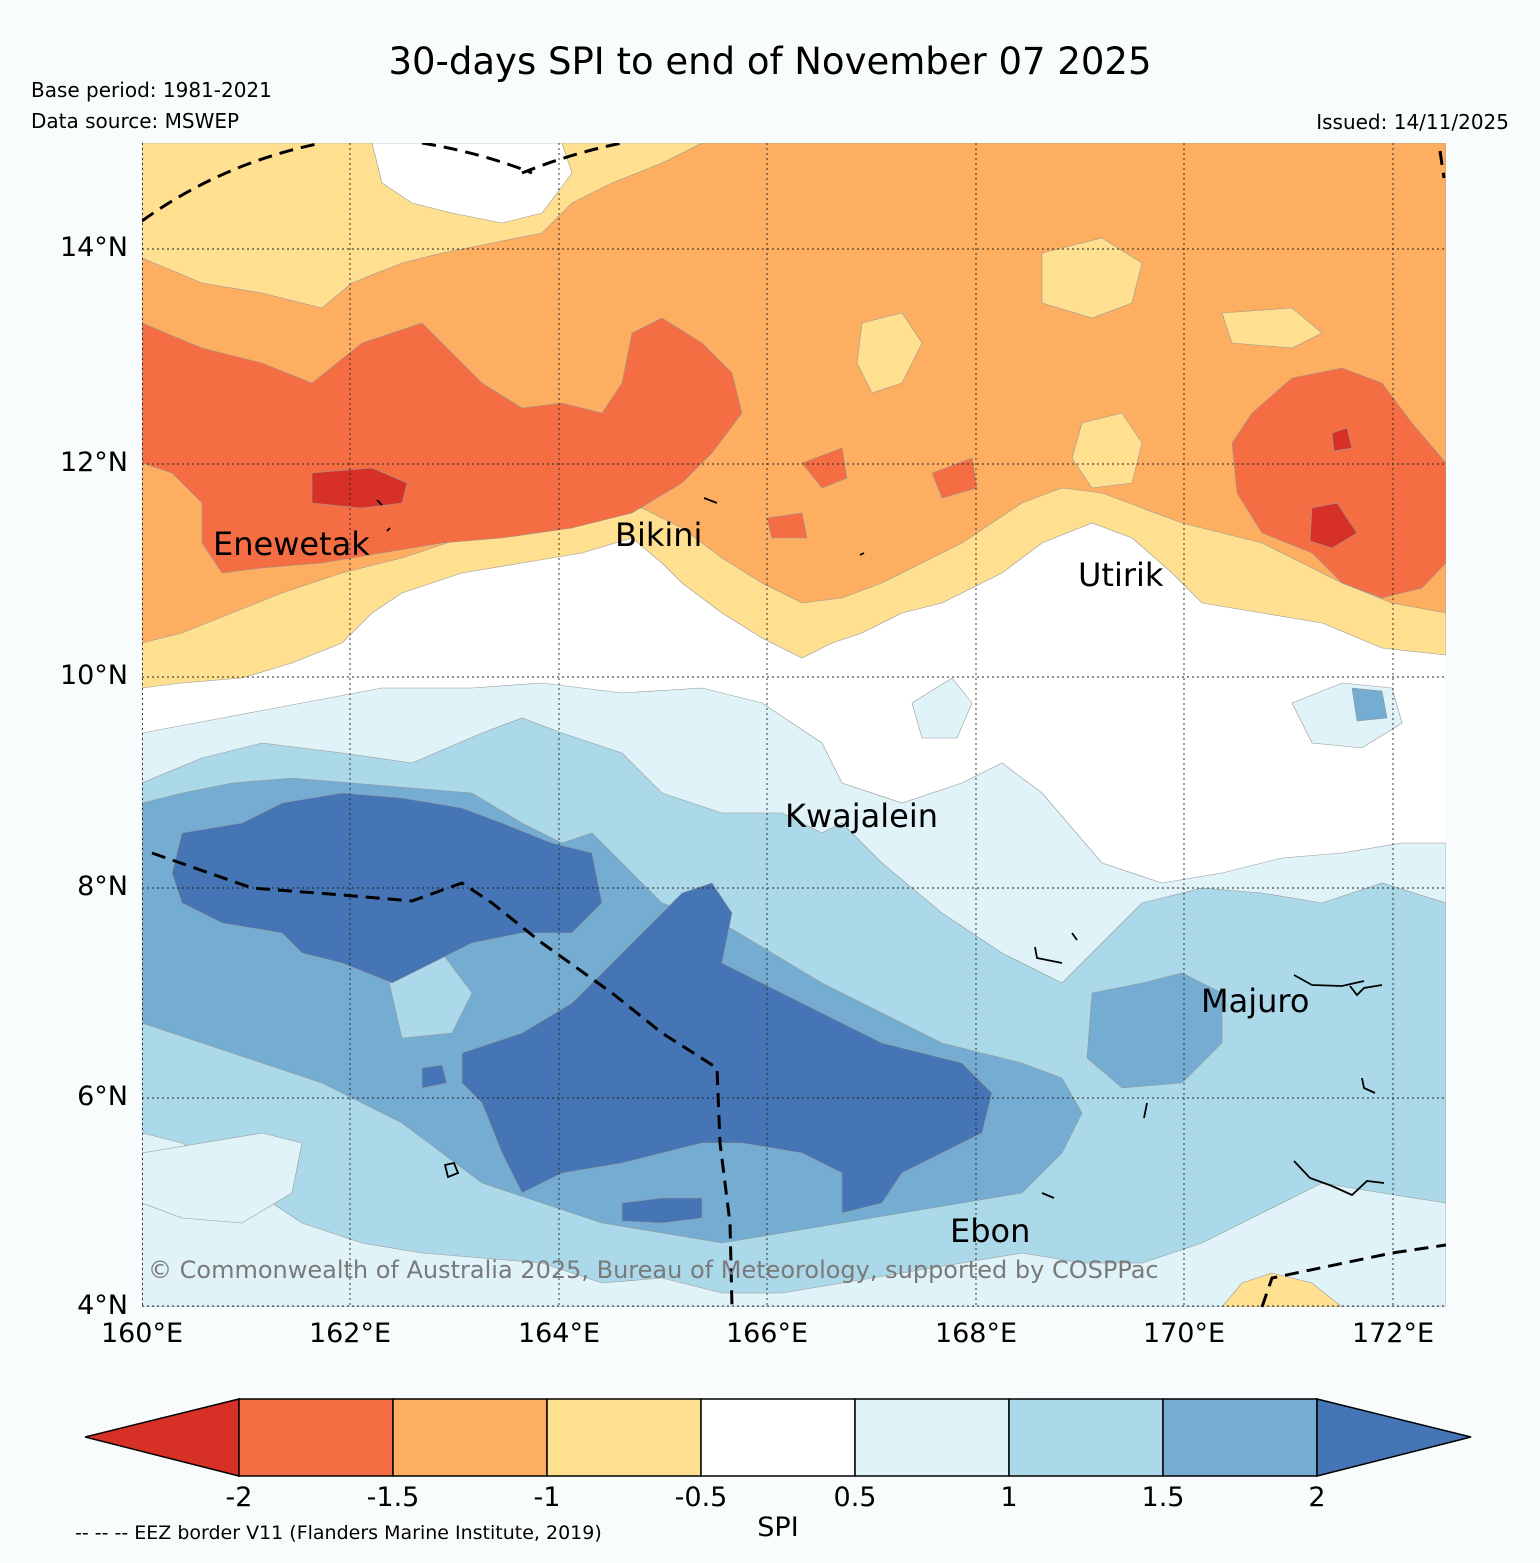 Image resolution: width=1540 pixels, height=1563 pixels. I want to click on colorbar-tick-label: 1.5, so click(1163, 1497).